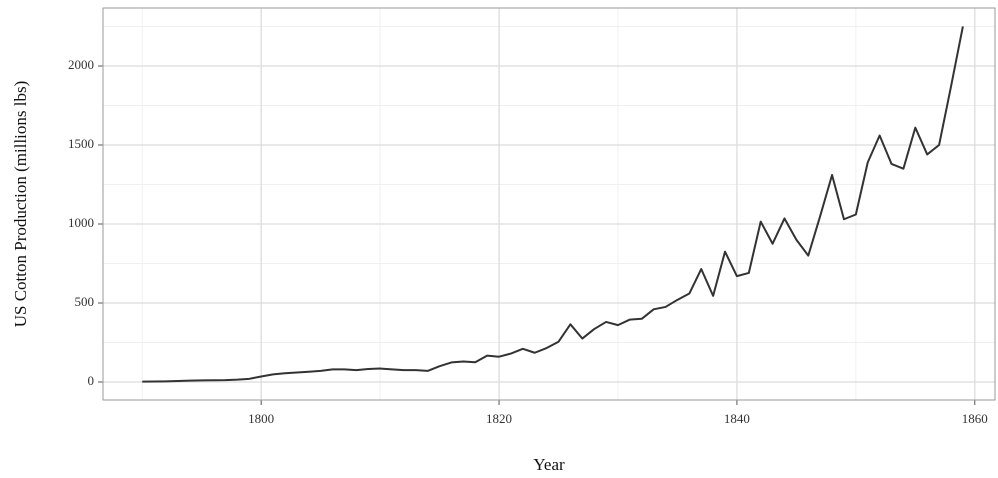 The image size is (998, 478). Describe the element at coordinates (81, 222) in the screenshot. I see `y-tick-label: 1000` at that location.